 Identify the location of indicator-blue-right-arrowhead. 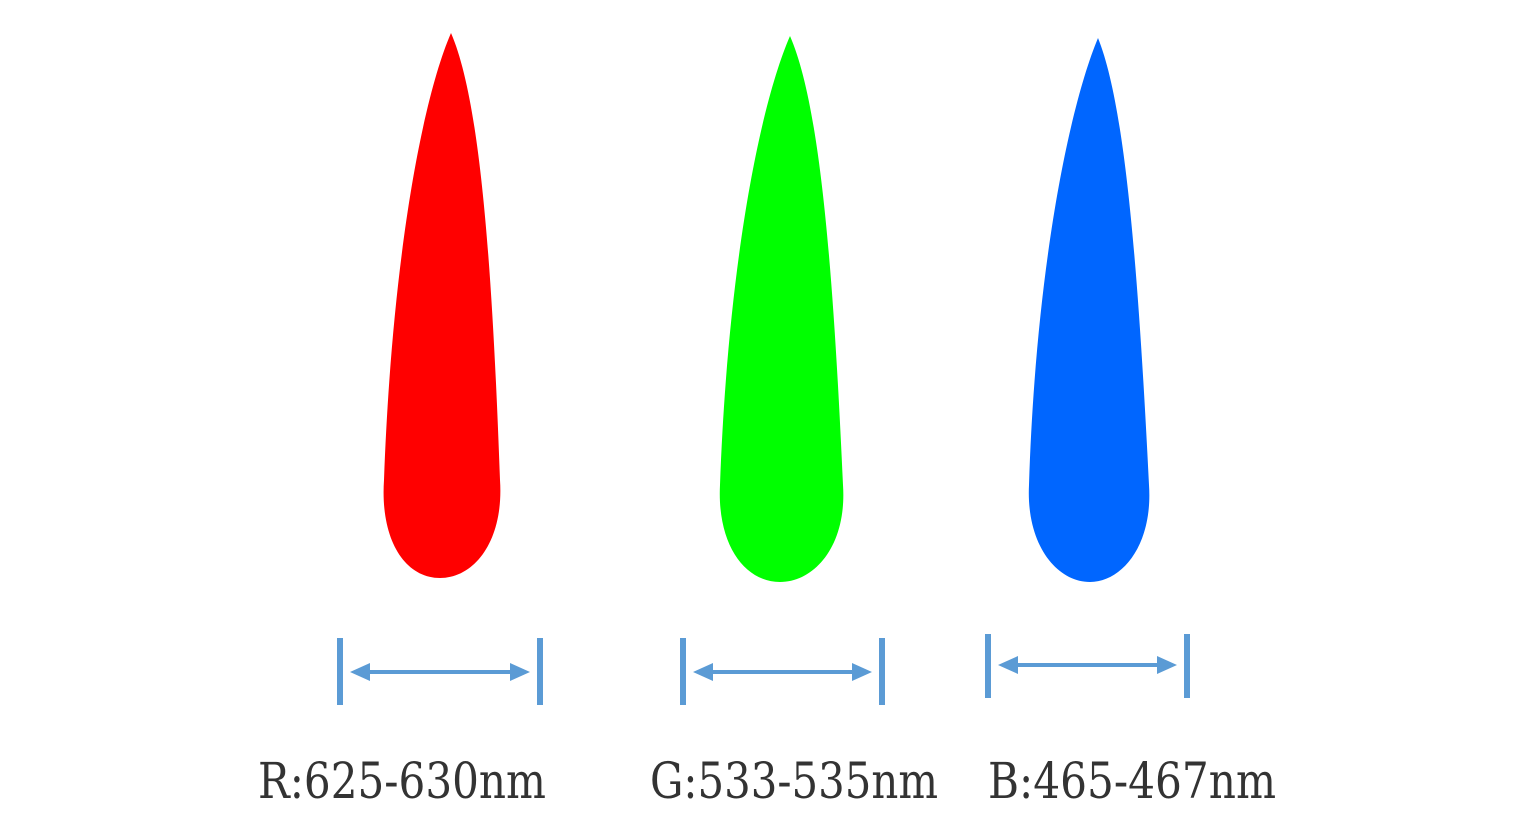
(1167, 665).